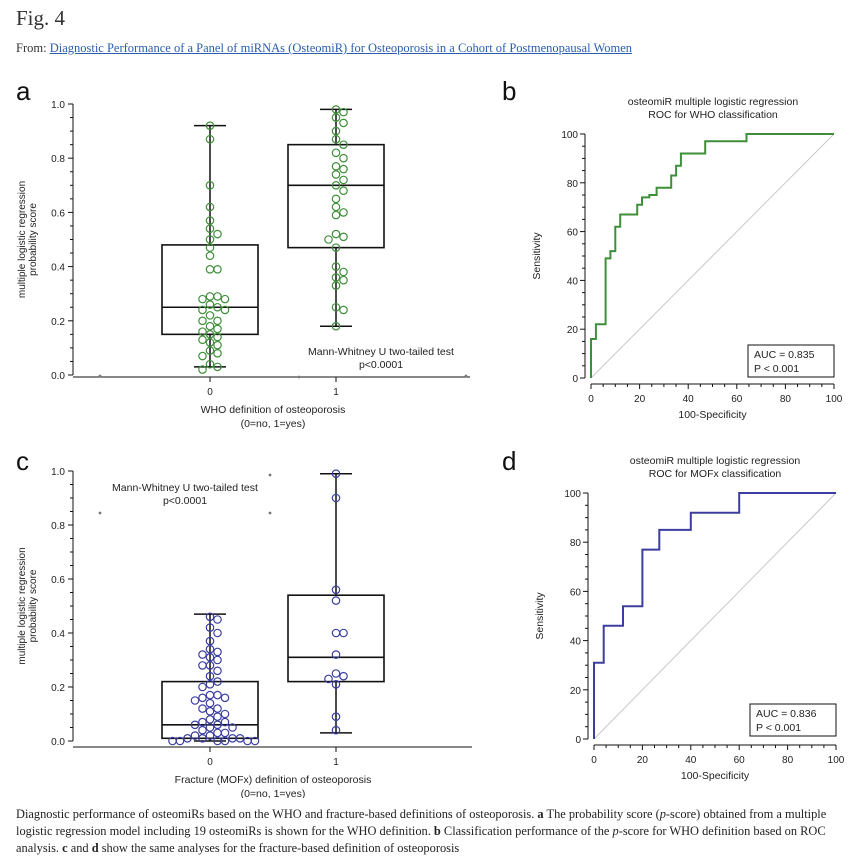 The image size is (866, 867). What do you see at coordinates (273, 424) in the screenshot?
I see `x-axis-label: (0=no, 1=yes)` at bounding box center [273, 424].